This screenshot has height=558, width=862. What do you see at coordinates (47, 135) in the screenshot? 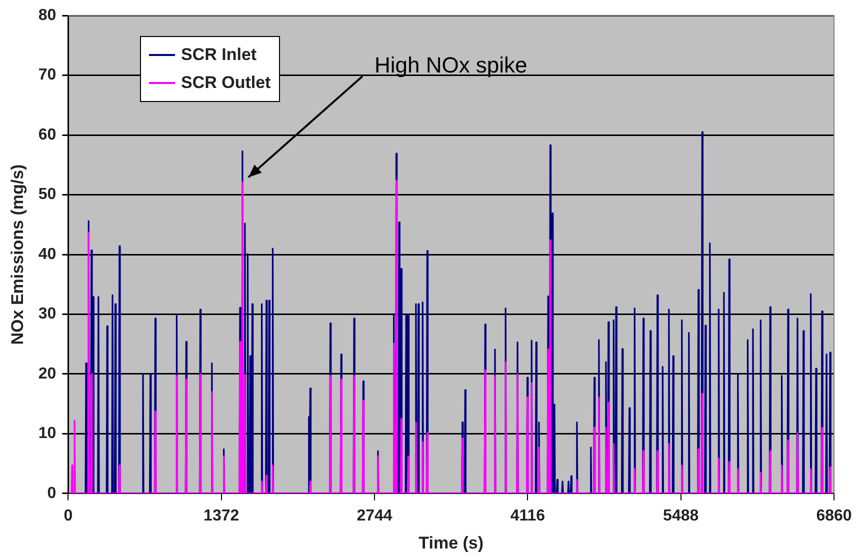
I see `y-tick-label: 60` at bounding box center [47, 135].